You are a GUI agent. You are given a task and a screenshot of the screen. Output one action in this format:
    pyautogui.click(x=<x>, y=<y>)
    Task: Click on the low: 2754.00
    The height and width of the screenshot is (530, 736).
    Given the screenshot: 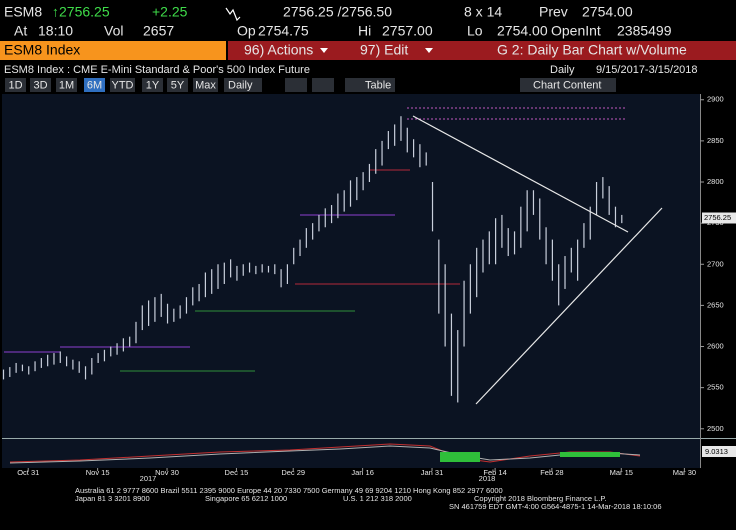 What is the action you would take?
    pyautogui.click(x=522, y=31)
    